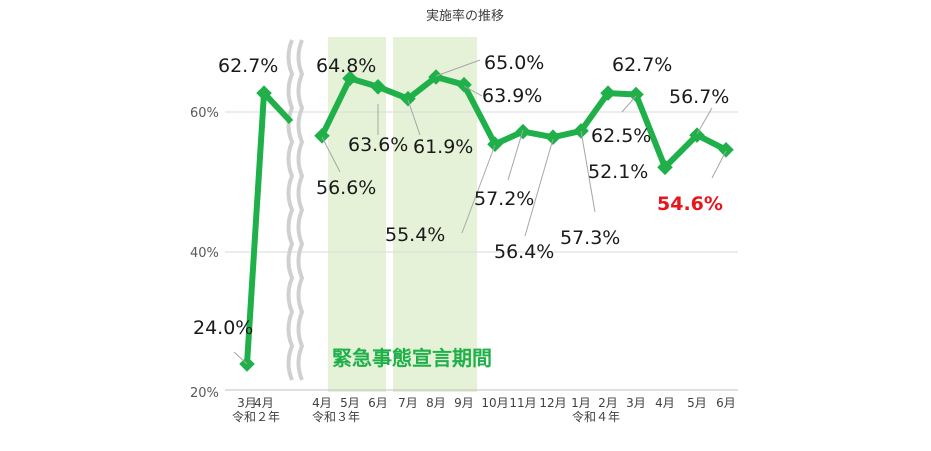 The height and width of the screenshot is (451, 931). Describe the element at coordinates (436, 403) in the screenshot. I see `x-tick-label: 8月` at that location.